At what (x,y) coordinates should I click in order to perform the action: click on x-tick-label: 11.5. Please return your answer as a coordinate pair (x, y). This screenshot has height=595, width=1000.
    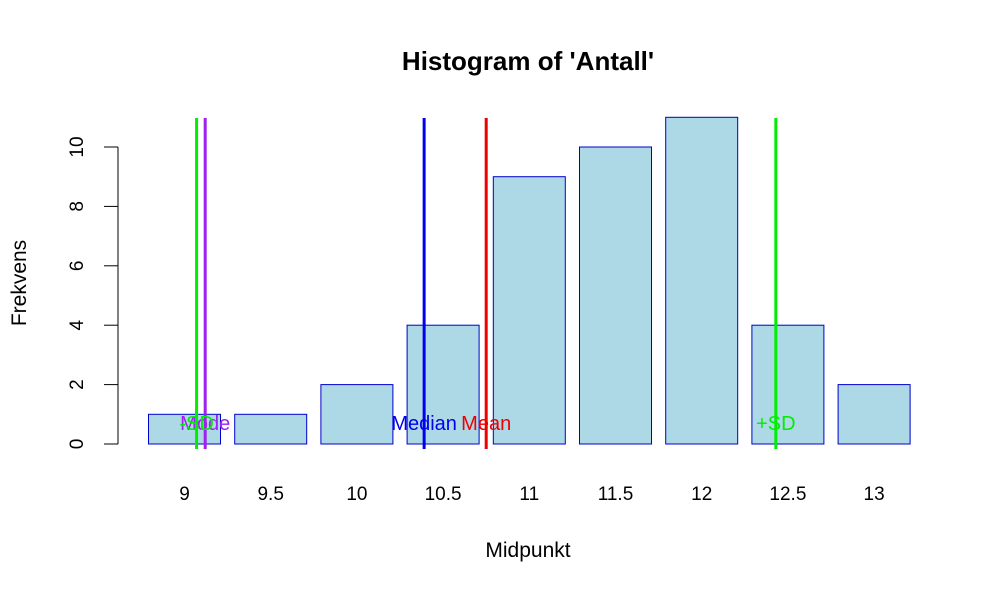
    Looking at the image, I should click on (616, 494).